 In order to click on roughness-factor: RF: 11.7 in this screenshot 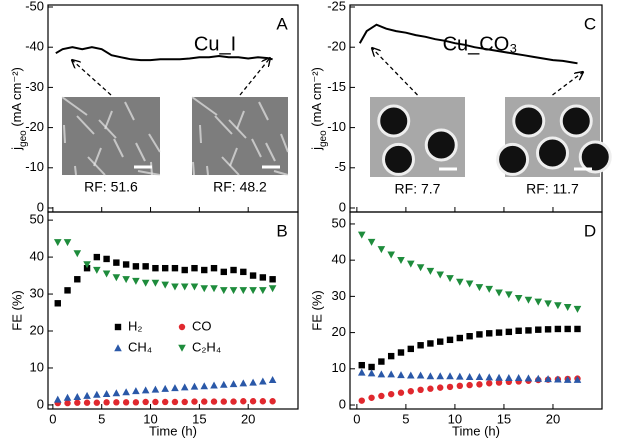, I will do `click(552, 189)`.